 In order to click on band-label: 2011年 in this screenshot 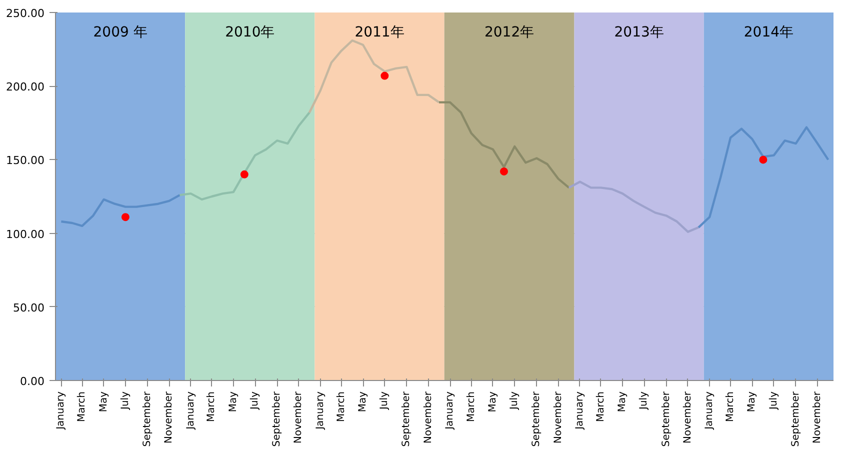, I will do `click(379, 32)`.